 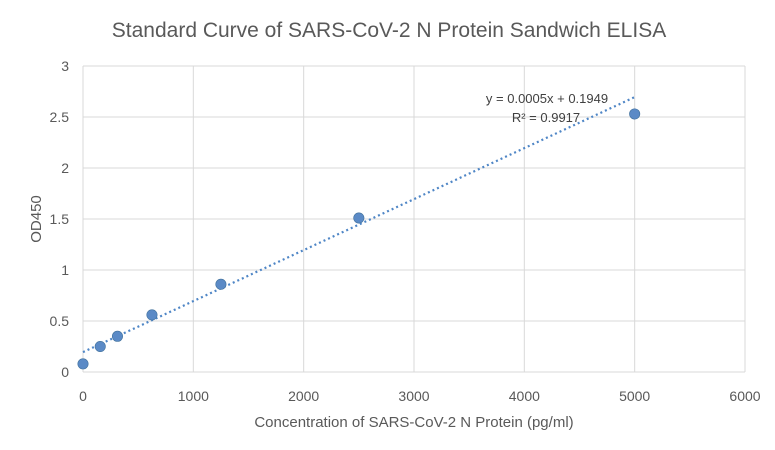 What do you see at coordinates (303, 396) in the screenshot?
I see `x-tick-label: 2000` at bounding box center [303, 396].